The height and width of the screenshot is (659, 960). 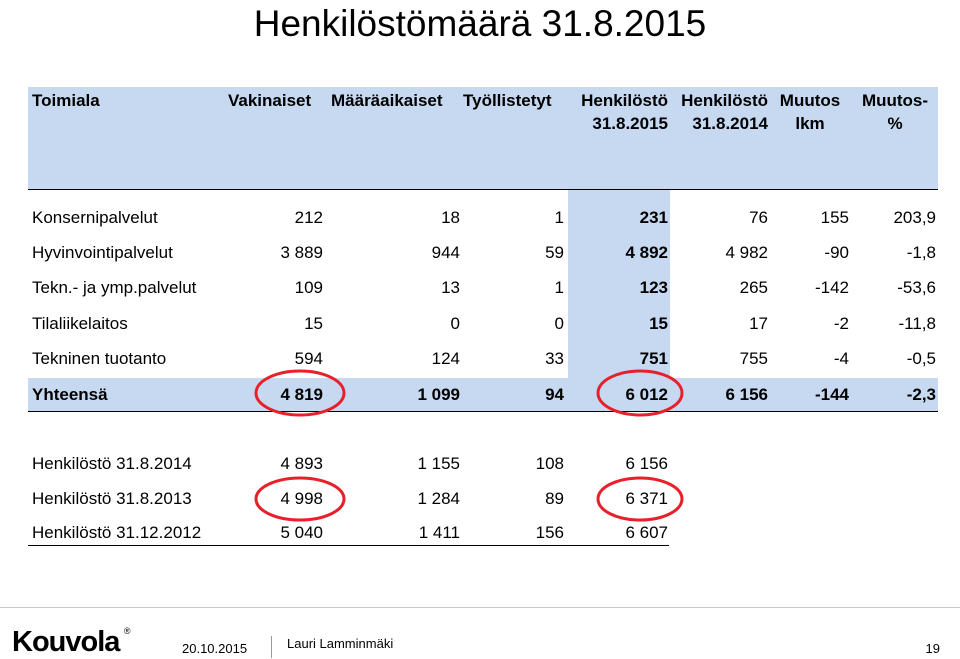 I want to click on total-row-band, so click(x=483, y=395).